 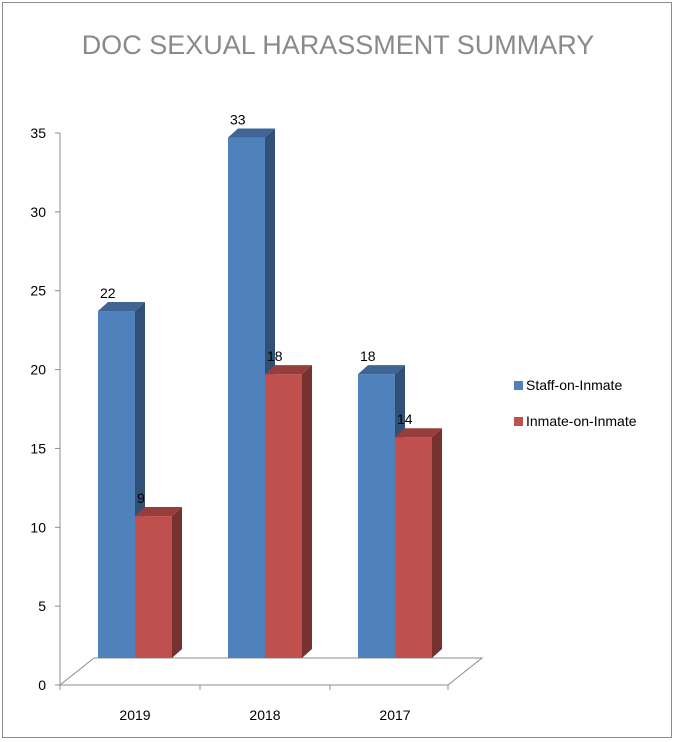 I want to click on y-tick-label: 25, so click(x=38, y=291).